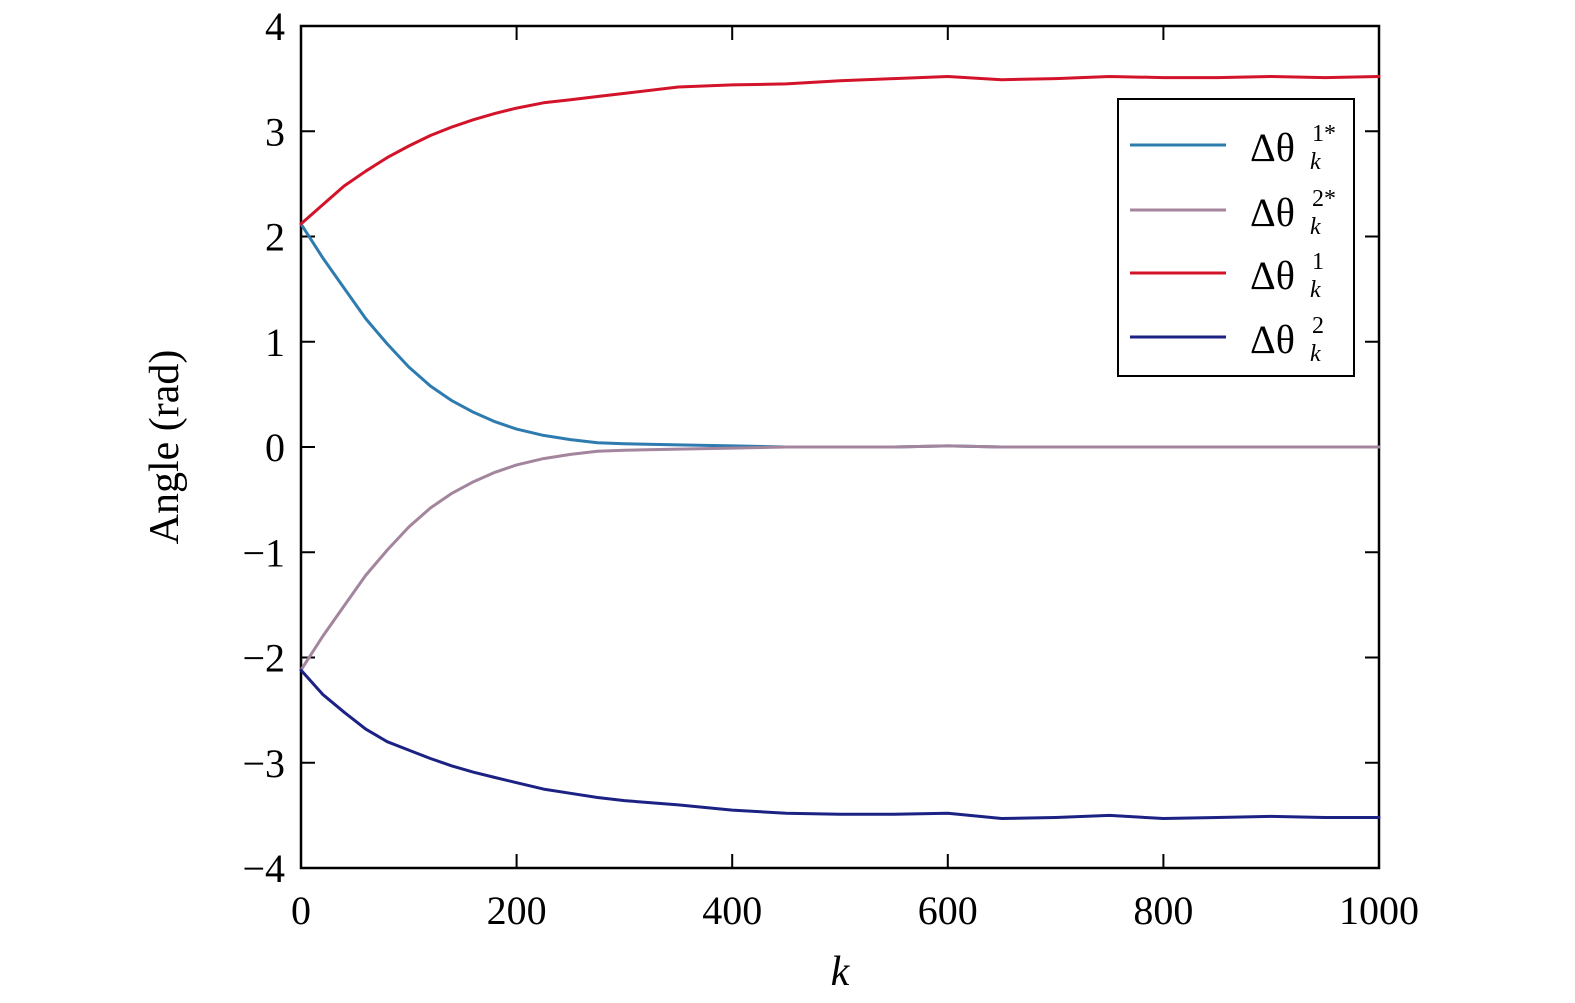  What do you see at coordinates (275, 131) in the screenshot?
I see `y-tick-label: 3` at bounding box center [275, 131].